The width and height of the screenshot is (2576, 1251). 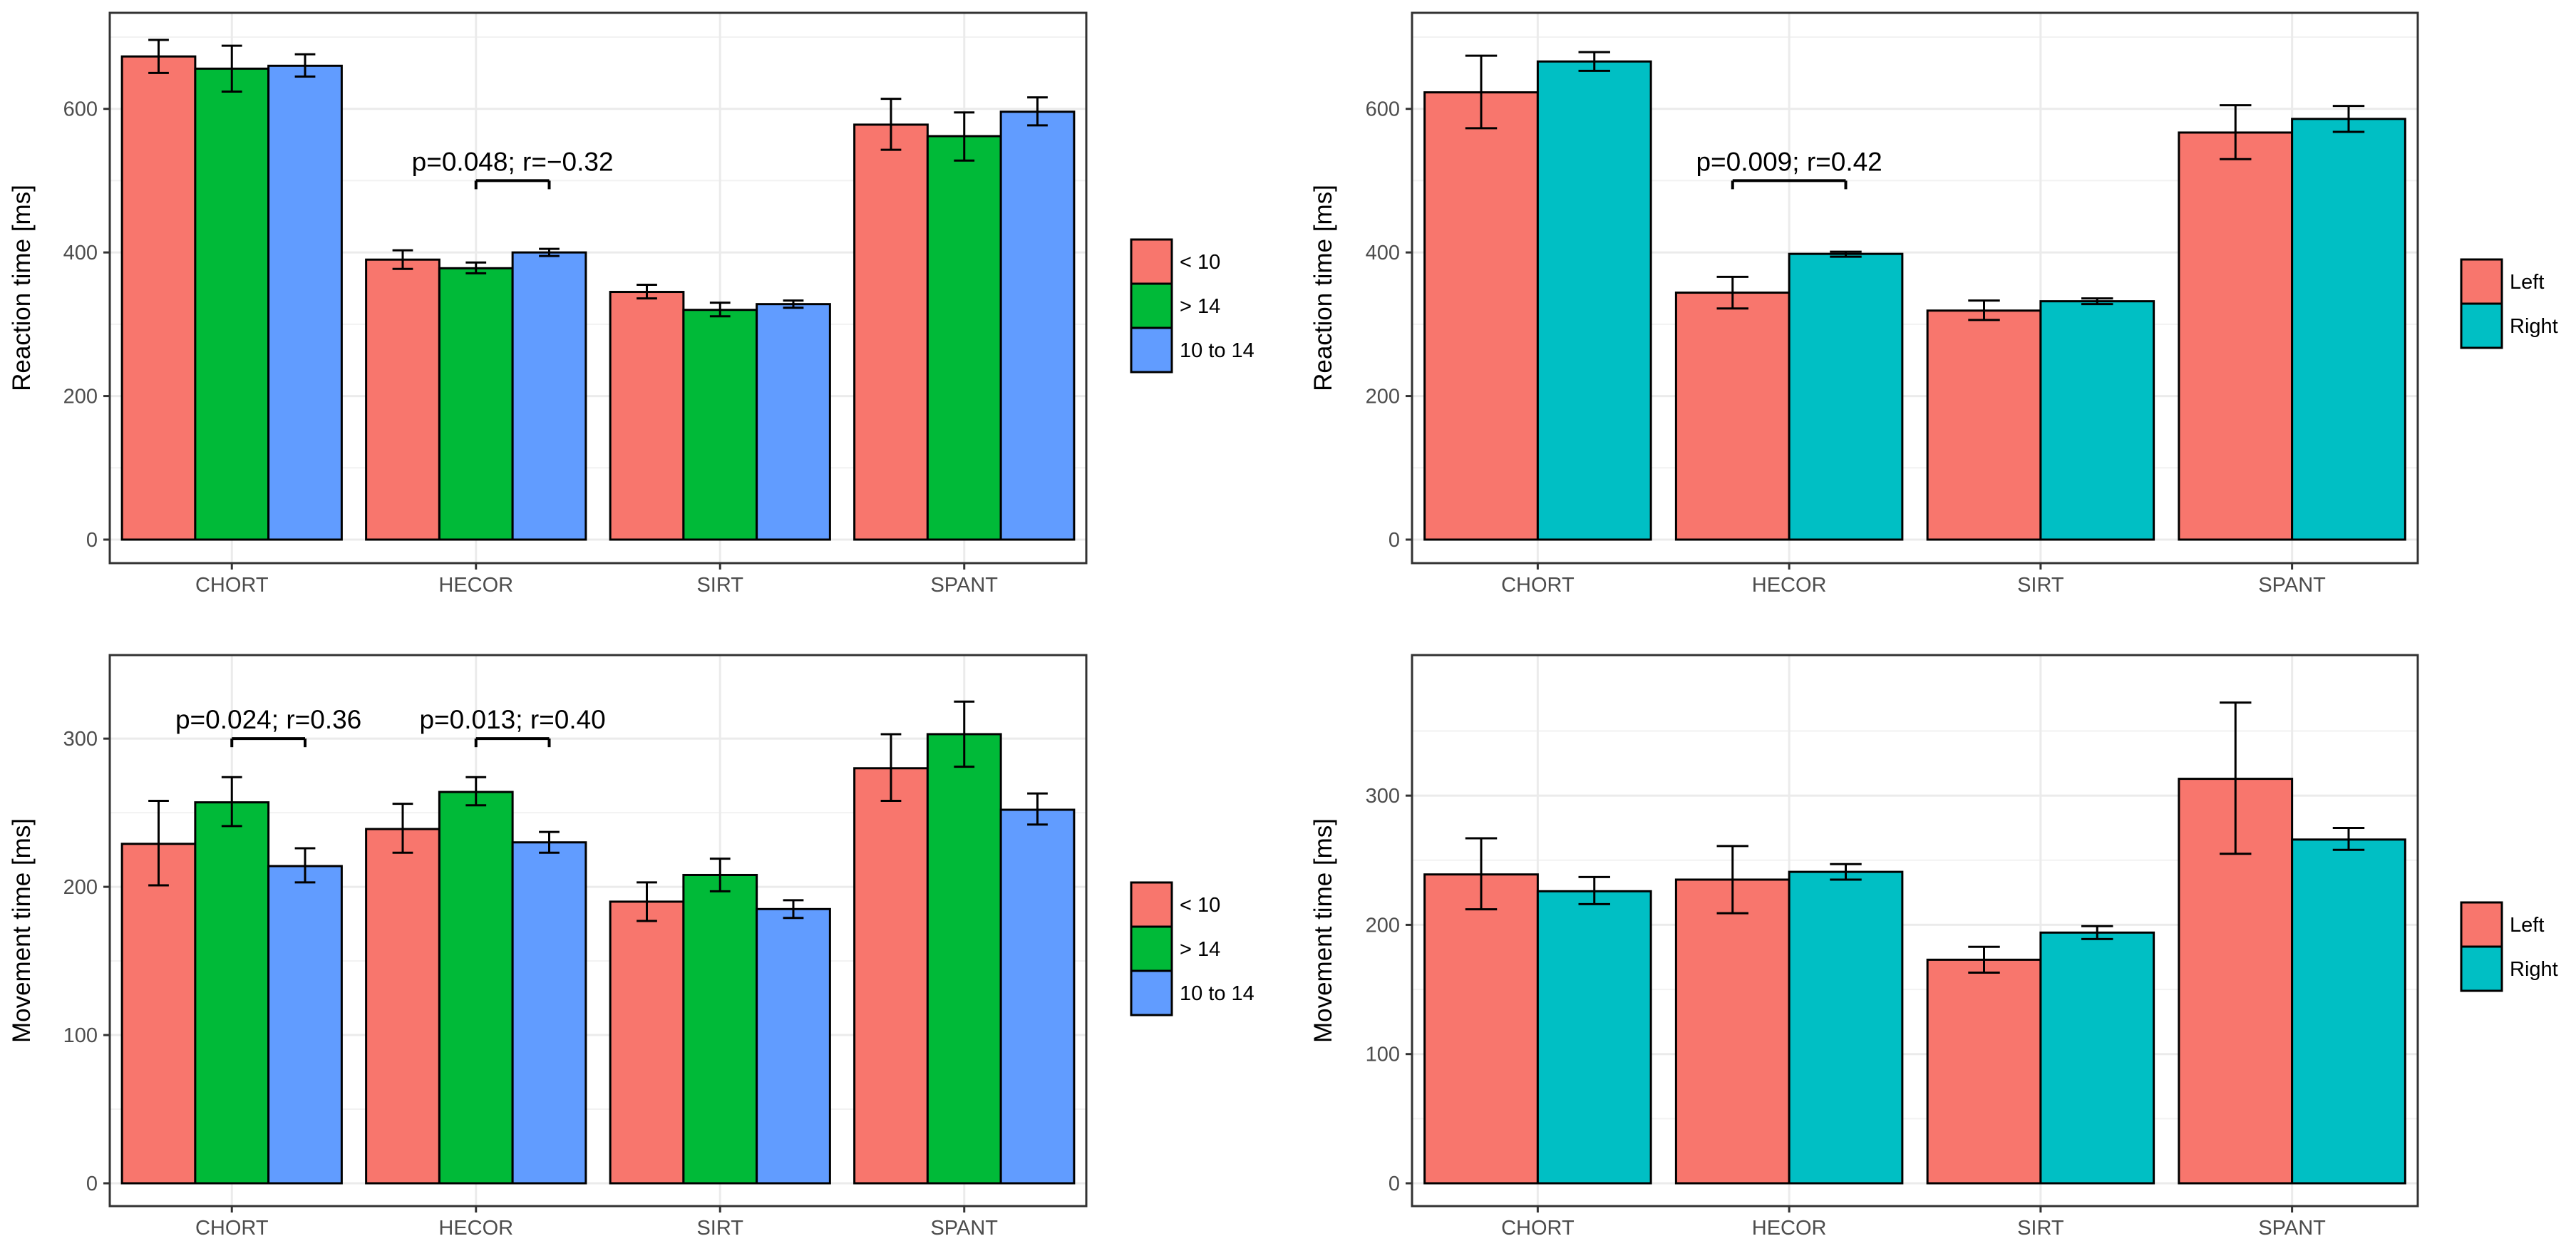 I want to click on legend-label-left: Left, so click(x=2527, y=282).